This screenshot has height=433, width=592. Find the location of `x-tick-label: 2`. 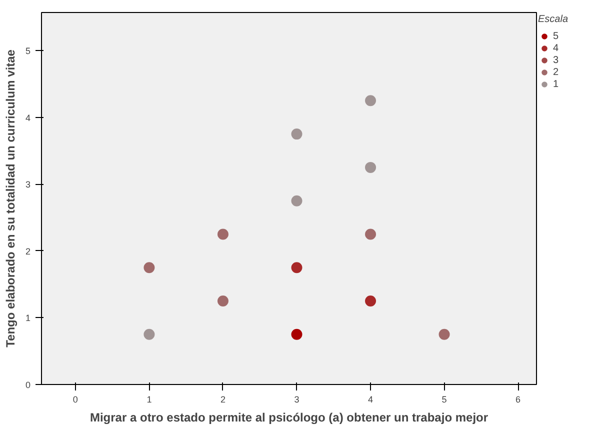

x-tick-label: 2 is located at coordinates (223, 399).